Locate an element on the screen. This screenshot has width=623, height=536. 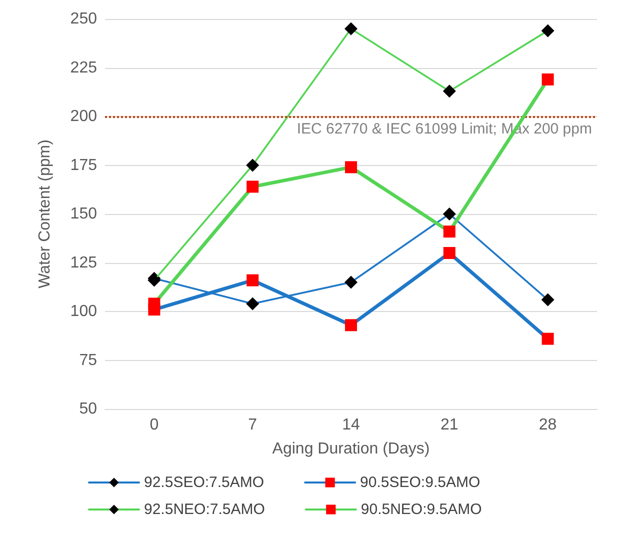
y-tick-label: 125 is located at coordinates (84, 263).